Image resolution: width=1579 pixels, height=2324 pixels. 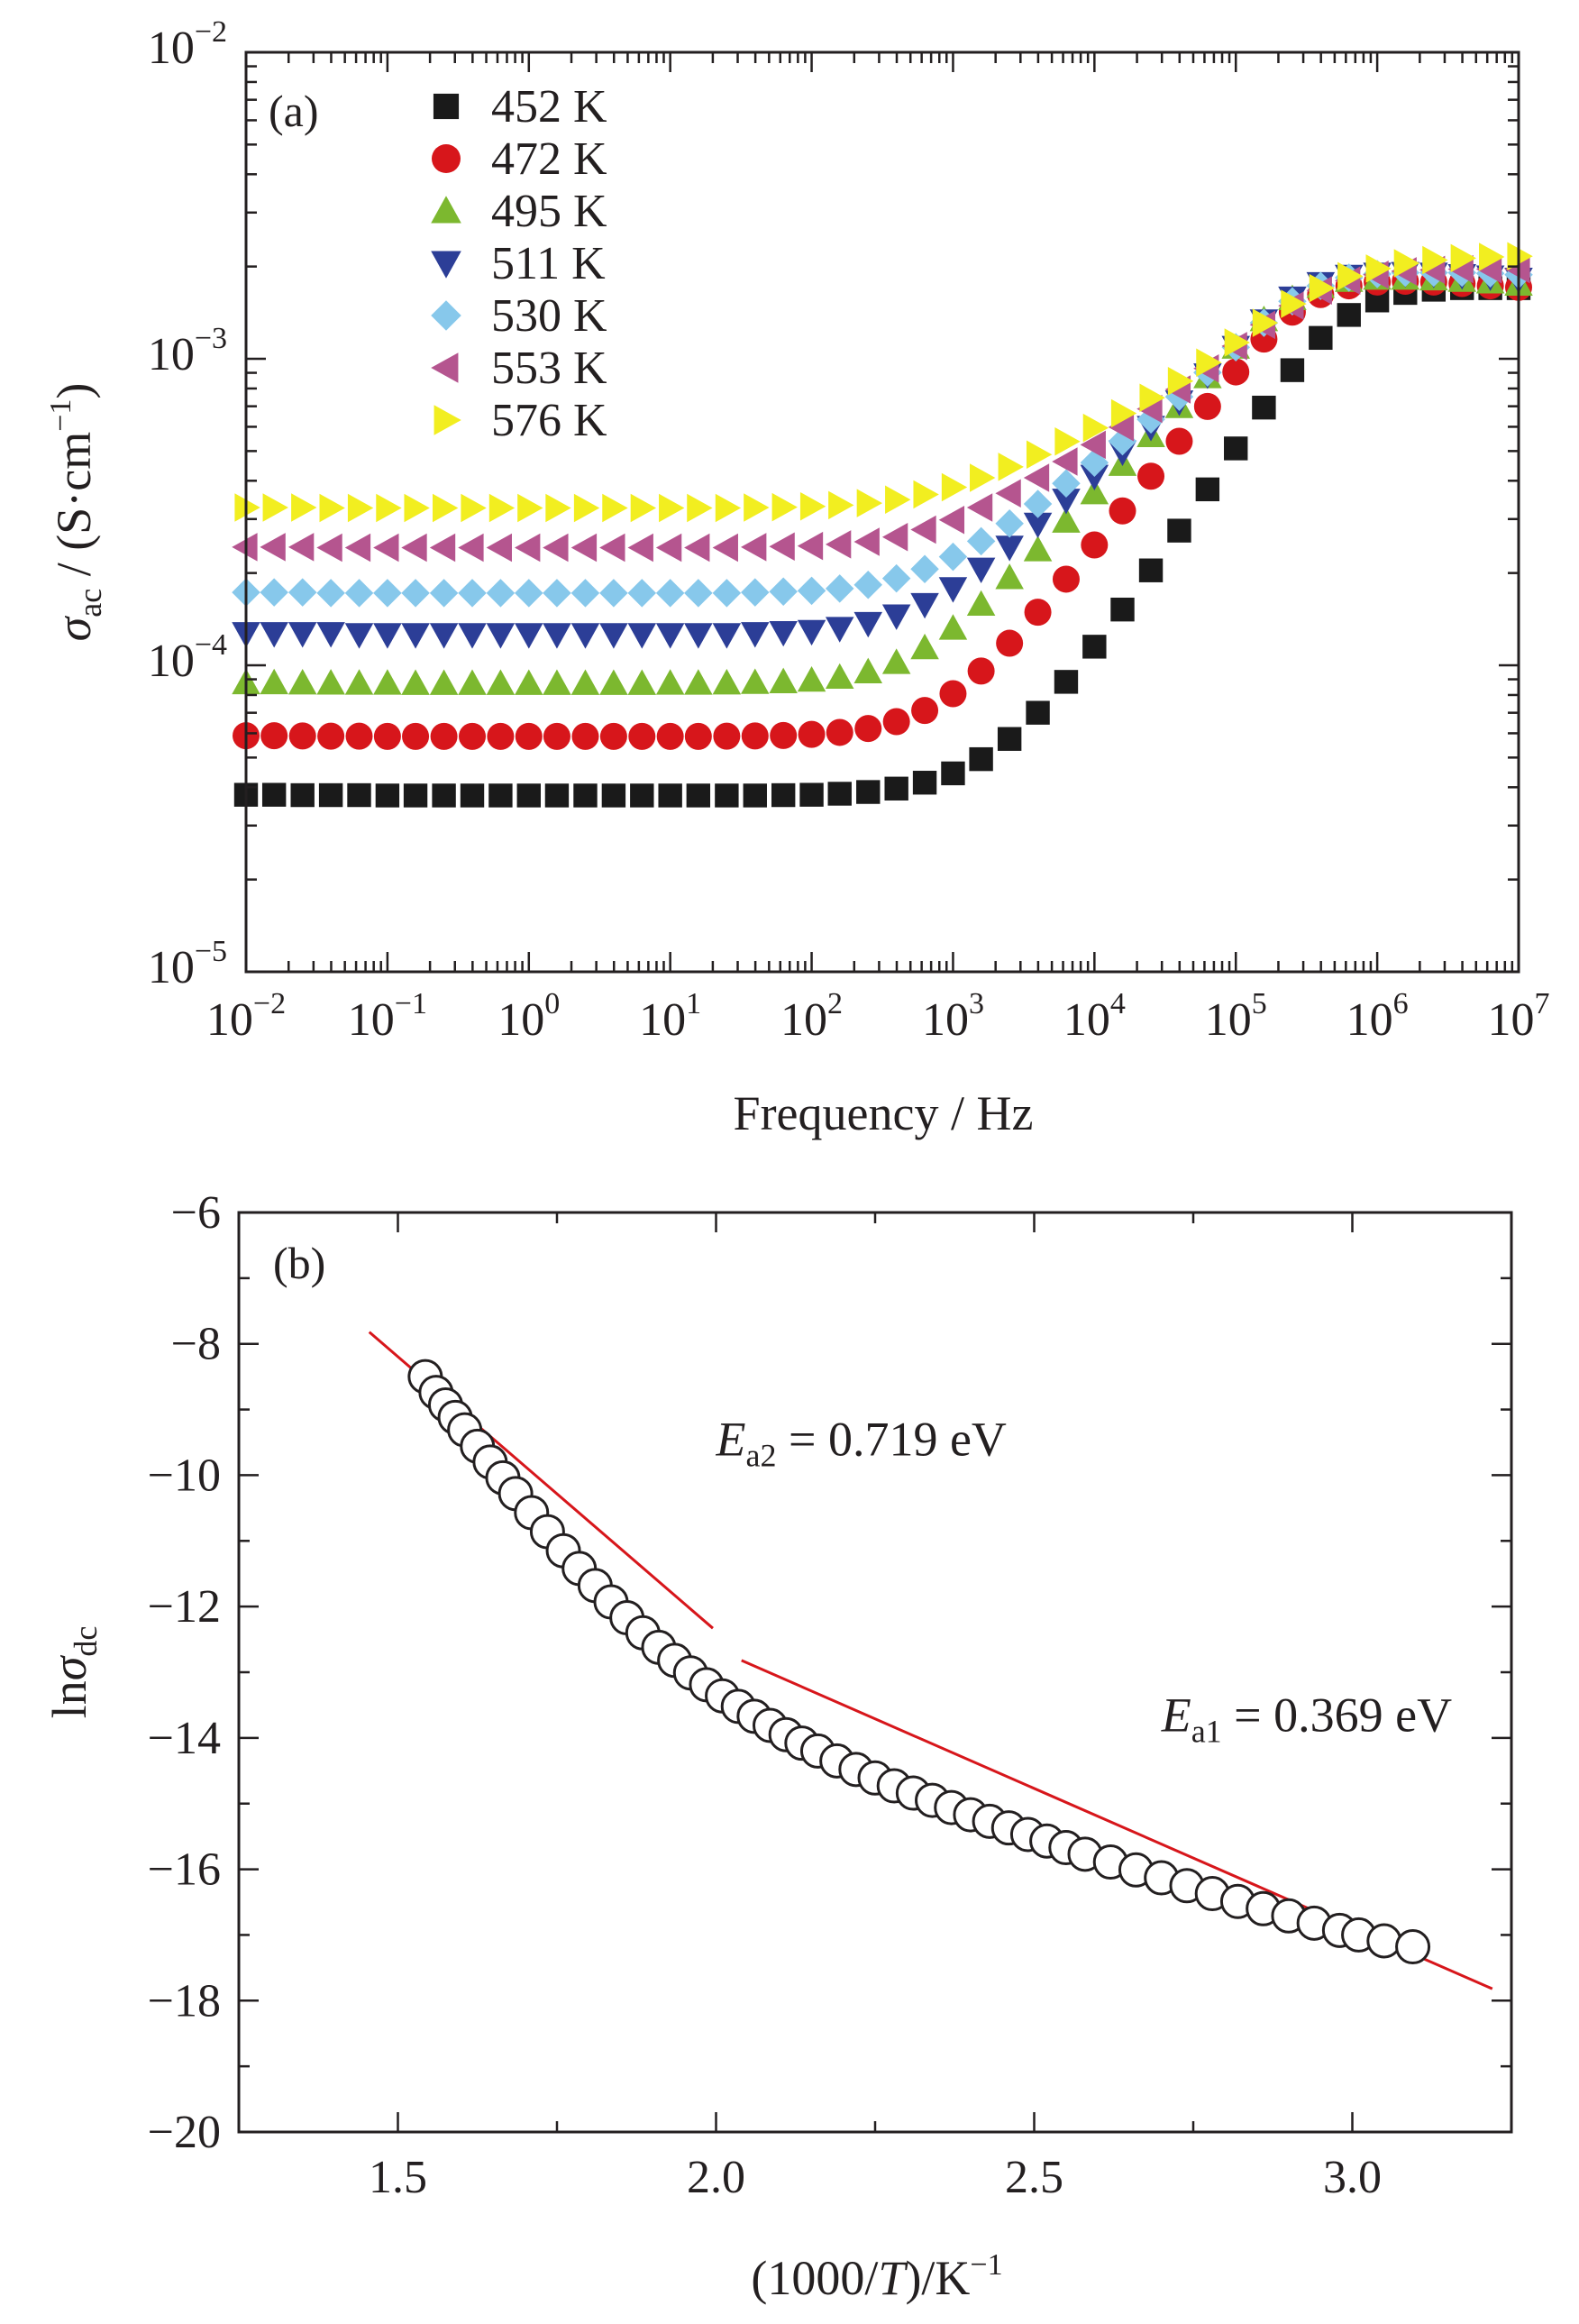 What do you see at coordinates (184, 1739) in the screenshot?
I see `y-tick-label: −14` at bounding box center [184, 1739].